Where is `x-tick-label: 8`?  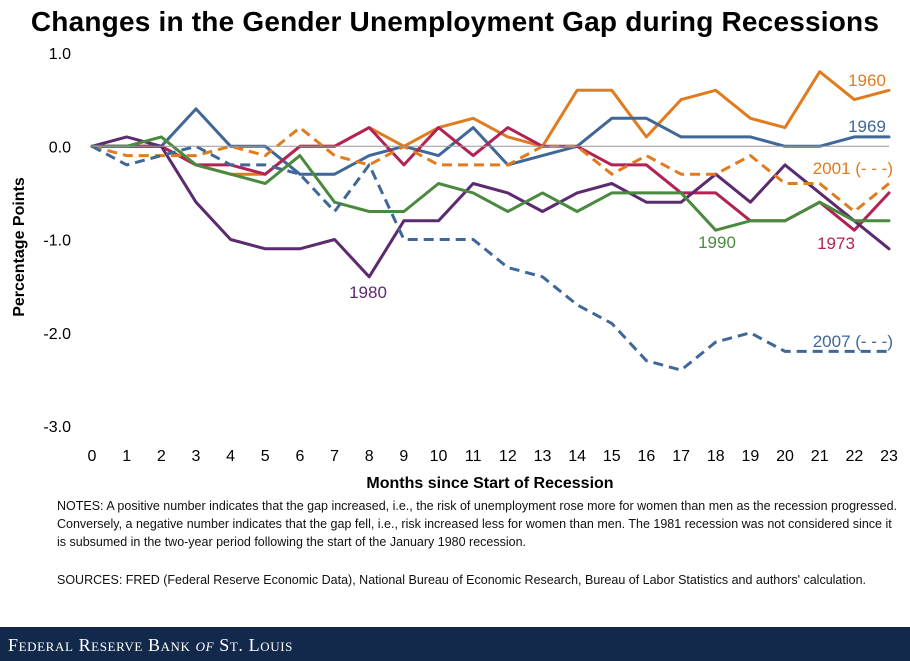
x-tick-label: 8 is located at coordinates (369, 456).